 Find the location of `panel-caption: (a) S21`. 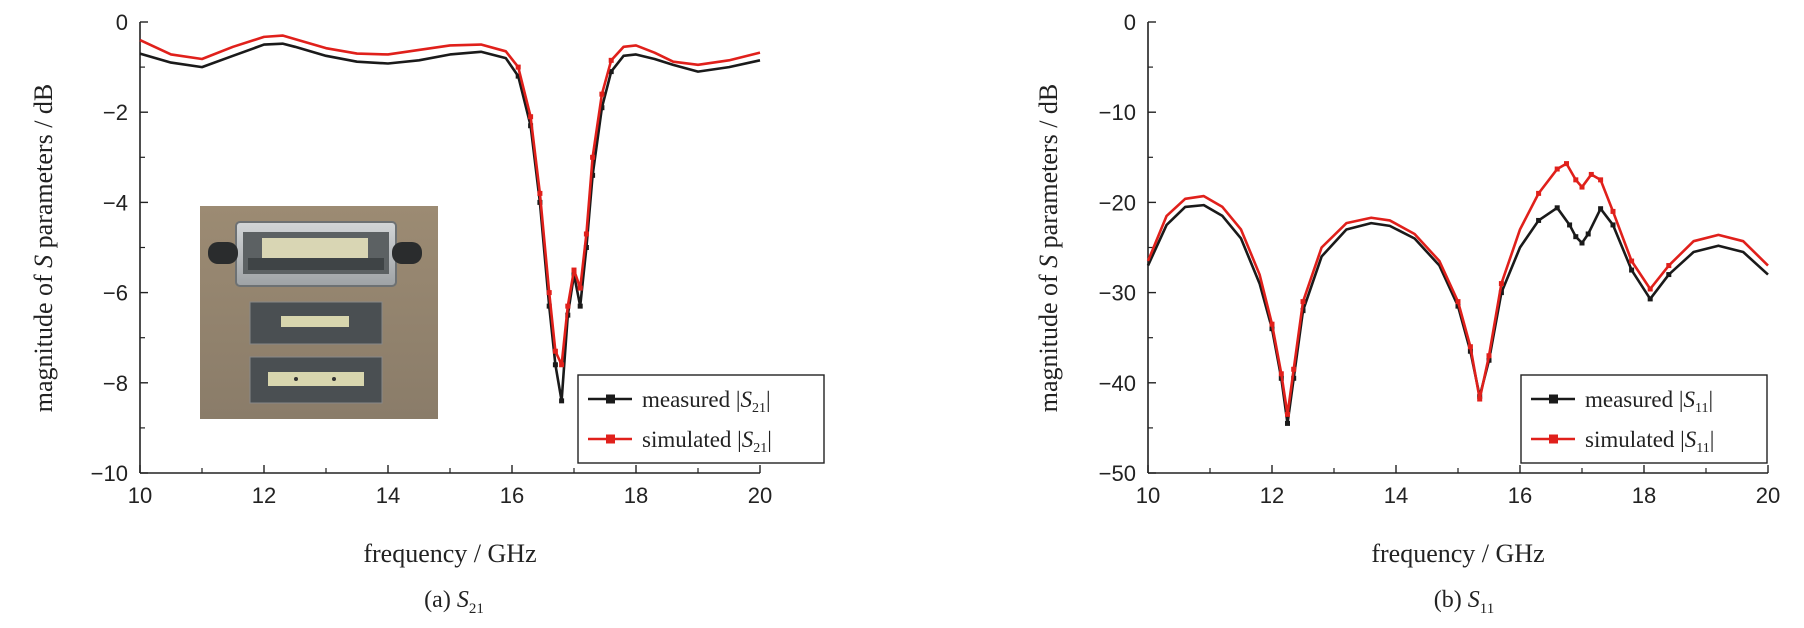

panel-caption: (a) S21 is located at coordinates (454, 602).